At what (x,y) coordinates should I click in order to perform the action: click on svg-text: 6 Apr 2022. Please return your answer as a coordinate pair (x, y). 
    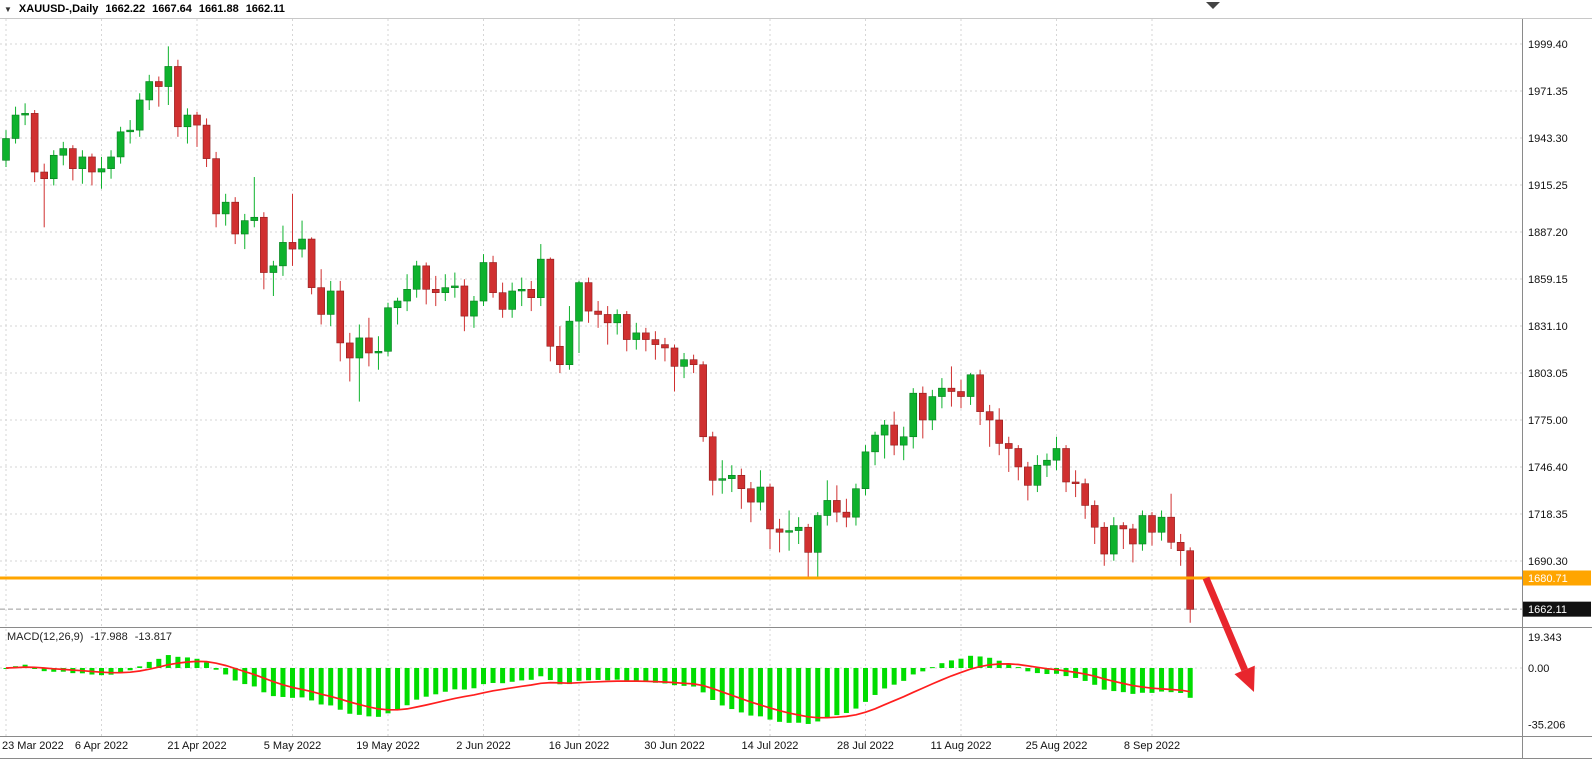
    Looking at the image, I should click on (101, 746).